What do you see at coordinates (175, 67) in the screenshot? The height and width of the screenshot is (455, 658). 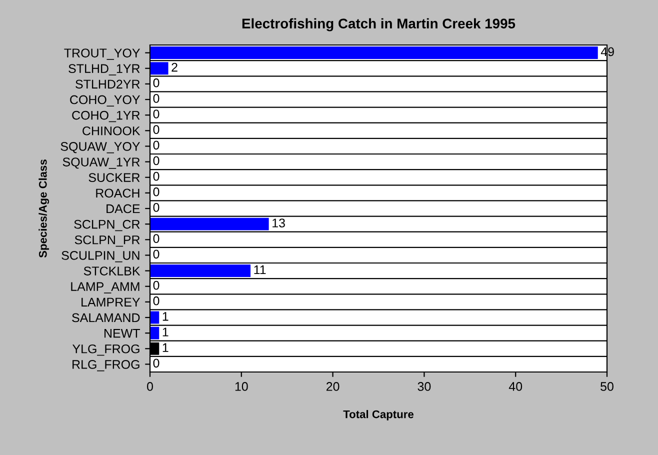 I see `data-label: 2` at bounding box center [175, 67].